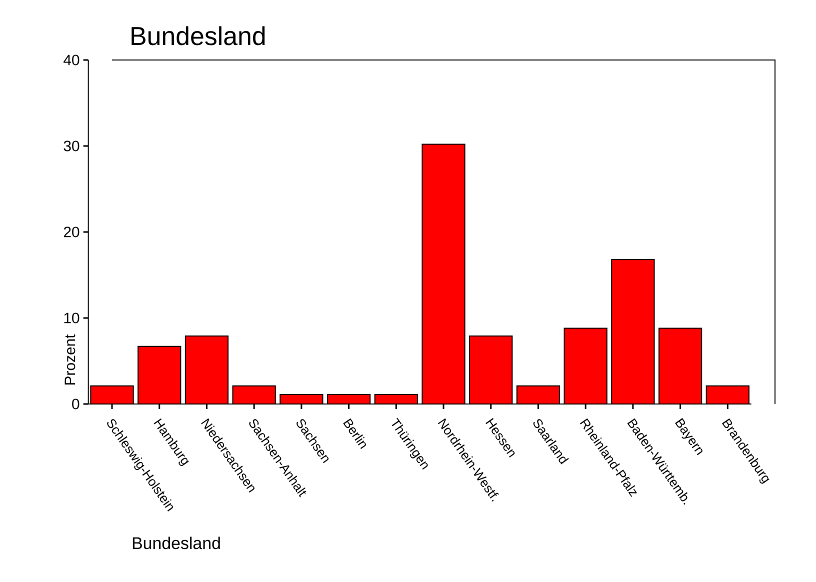 Image resolution: width=816 pixels, height=582 pixels. I want to click on y-tick-label: 30, so click(72, 146).